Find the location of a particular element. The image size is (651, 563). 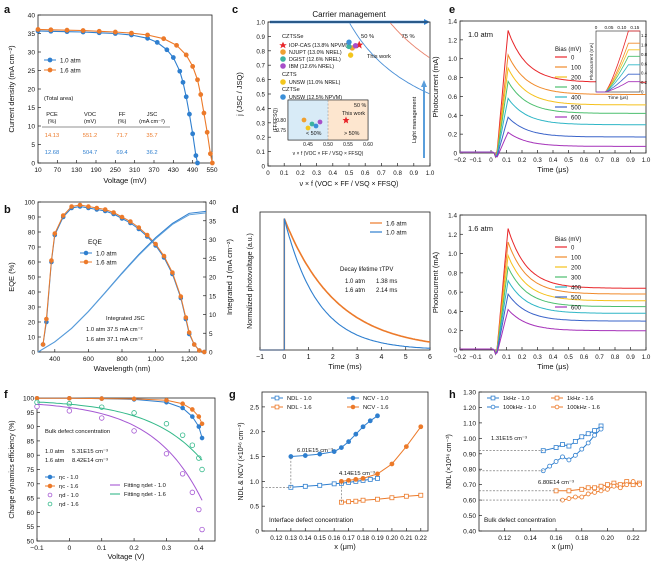

panel-g-ytick-label: 2.0 is located at coordinates (254, 432).